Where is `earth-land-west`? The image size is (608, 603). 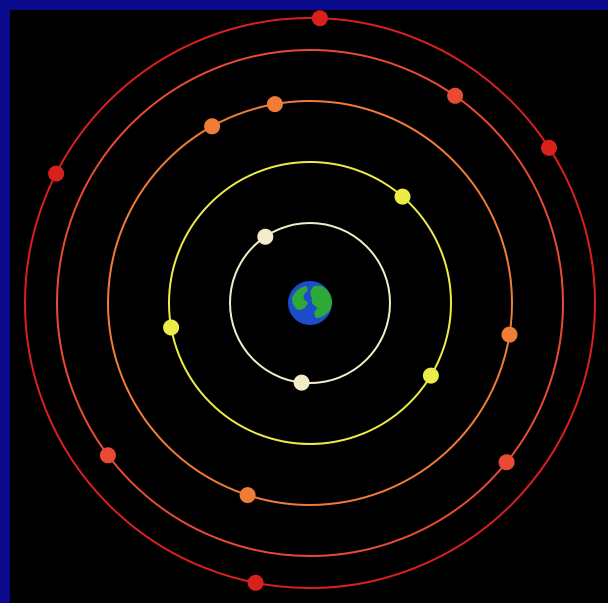 earth-land-west is located at coordinates (300, 298).